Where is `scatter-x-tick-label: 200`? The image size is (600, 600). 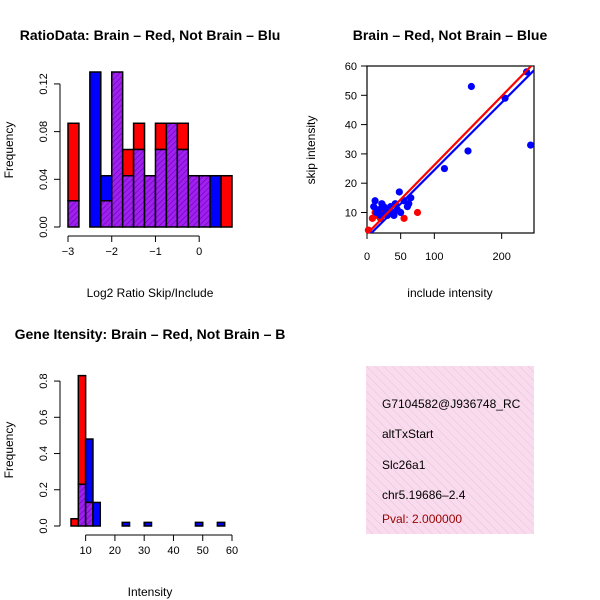
scatter-x-tick-label: 200 is located at coordinates (501, 257).